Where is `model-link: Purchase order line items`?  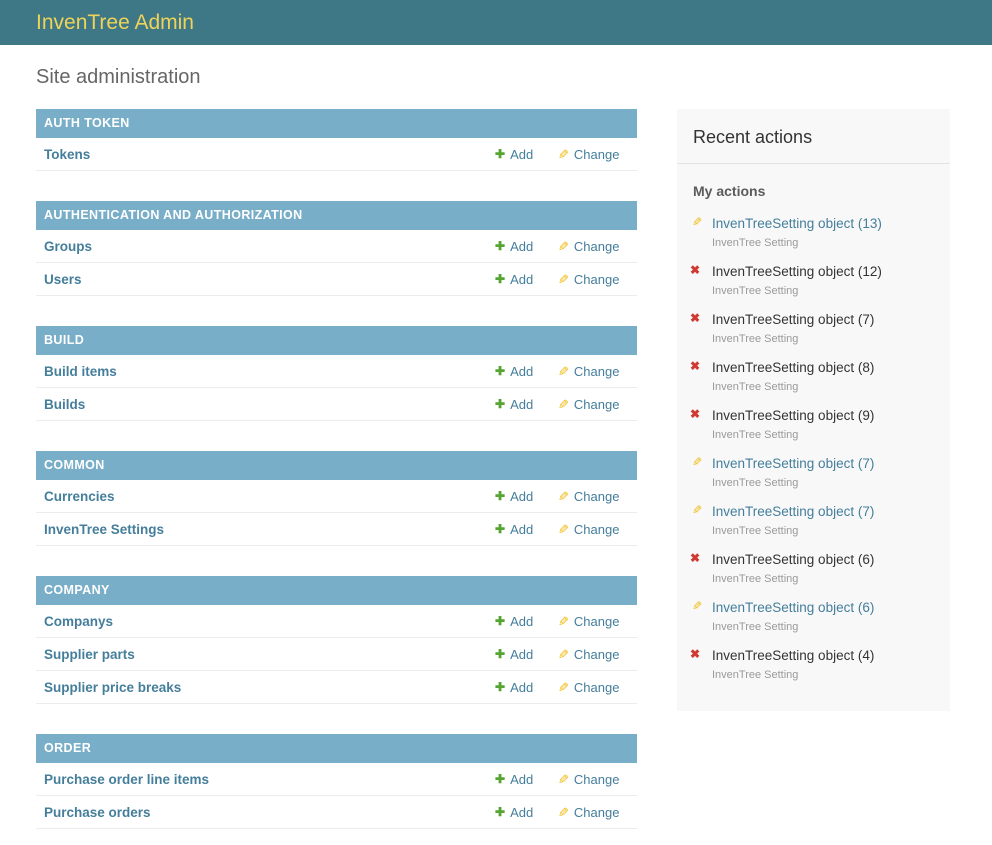
model-link: Purchase order line items is located at coordinates (127, 779).